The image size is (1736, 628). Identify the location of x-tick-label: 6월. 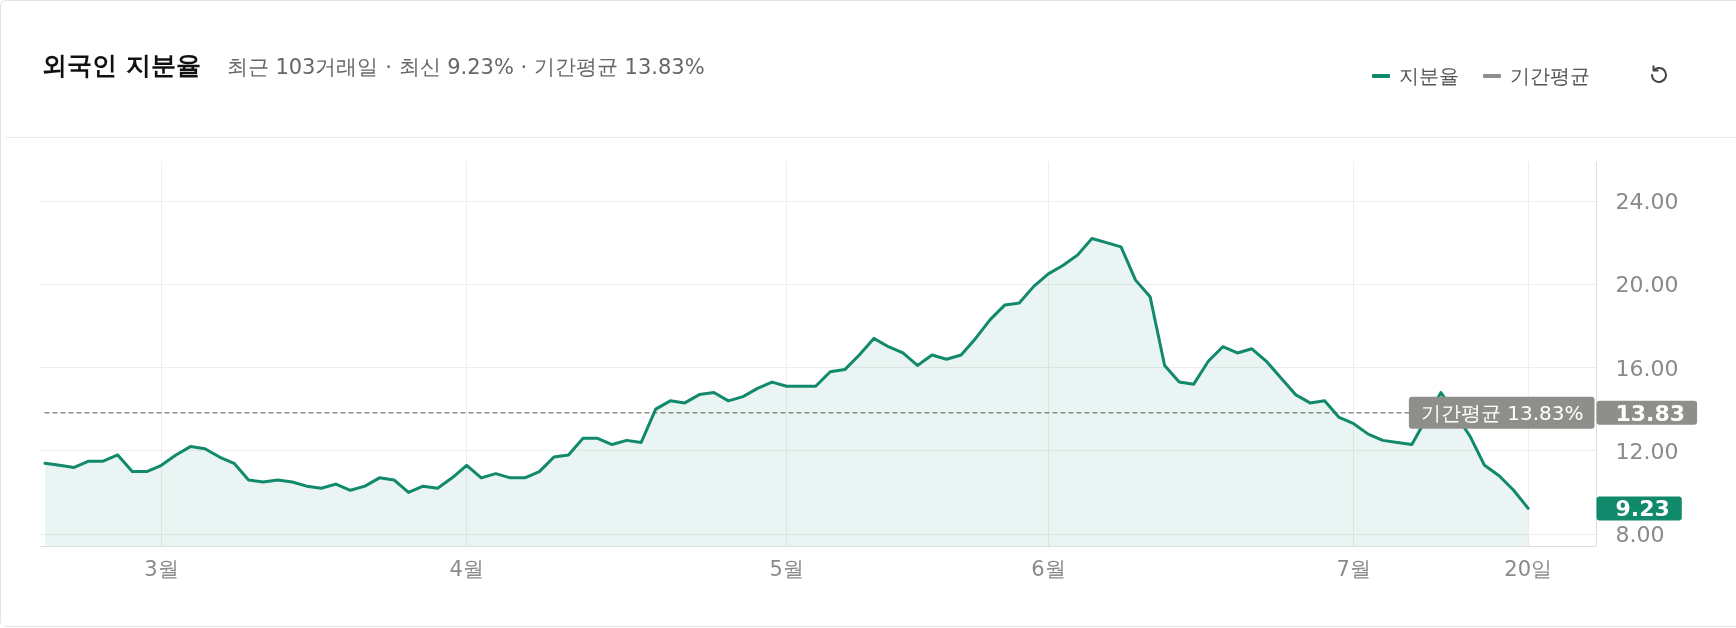
(1048, 568).